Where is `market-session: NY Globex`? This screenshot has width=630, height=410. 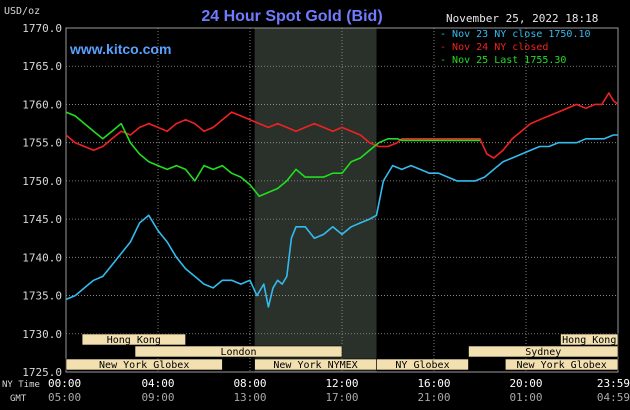 market-session: NY Globex is located at coordinates (422, 364).